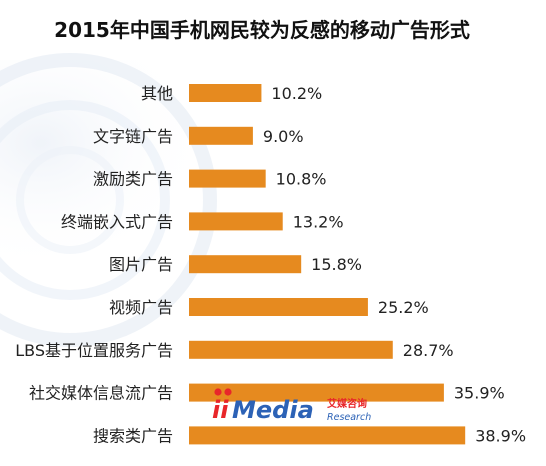 The height and width of the screenshot is (466, 546). What do you see at coordinates (94, 350) in the screenshot?
I see `category-label: LBS基于位置服务广告` at bounding box center [94, 350].